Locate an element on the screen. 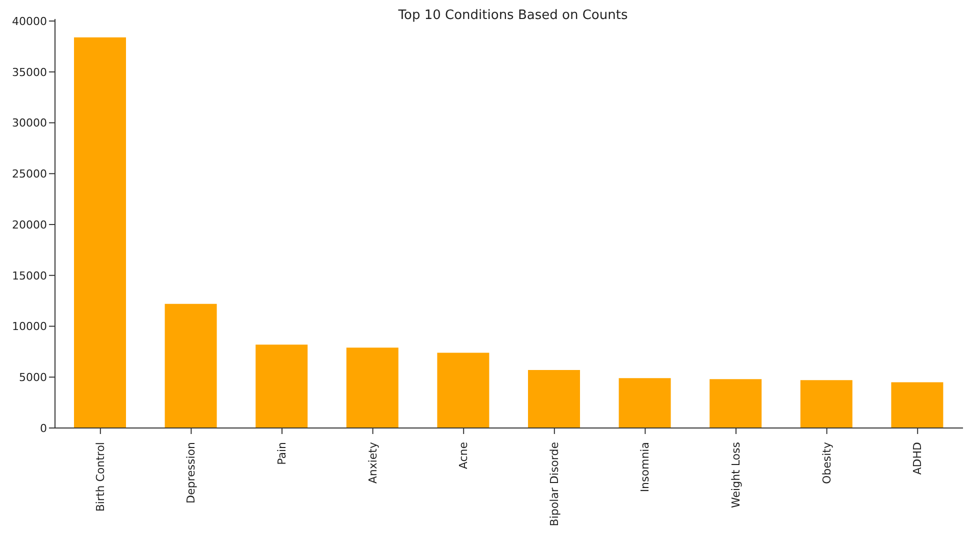 This screenshot has width=971, height=546. x-tick-label: Insomnia is located at coordinates (645, 467).